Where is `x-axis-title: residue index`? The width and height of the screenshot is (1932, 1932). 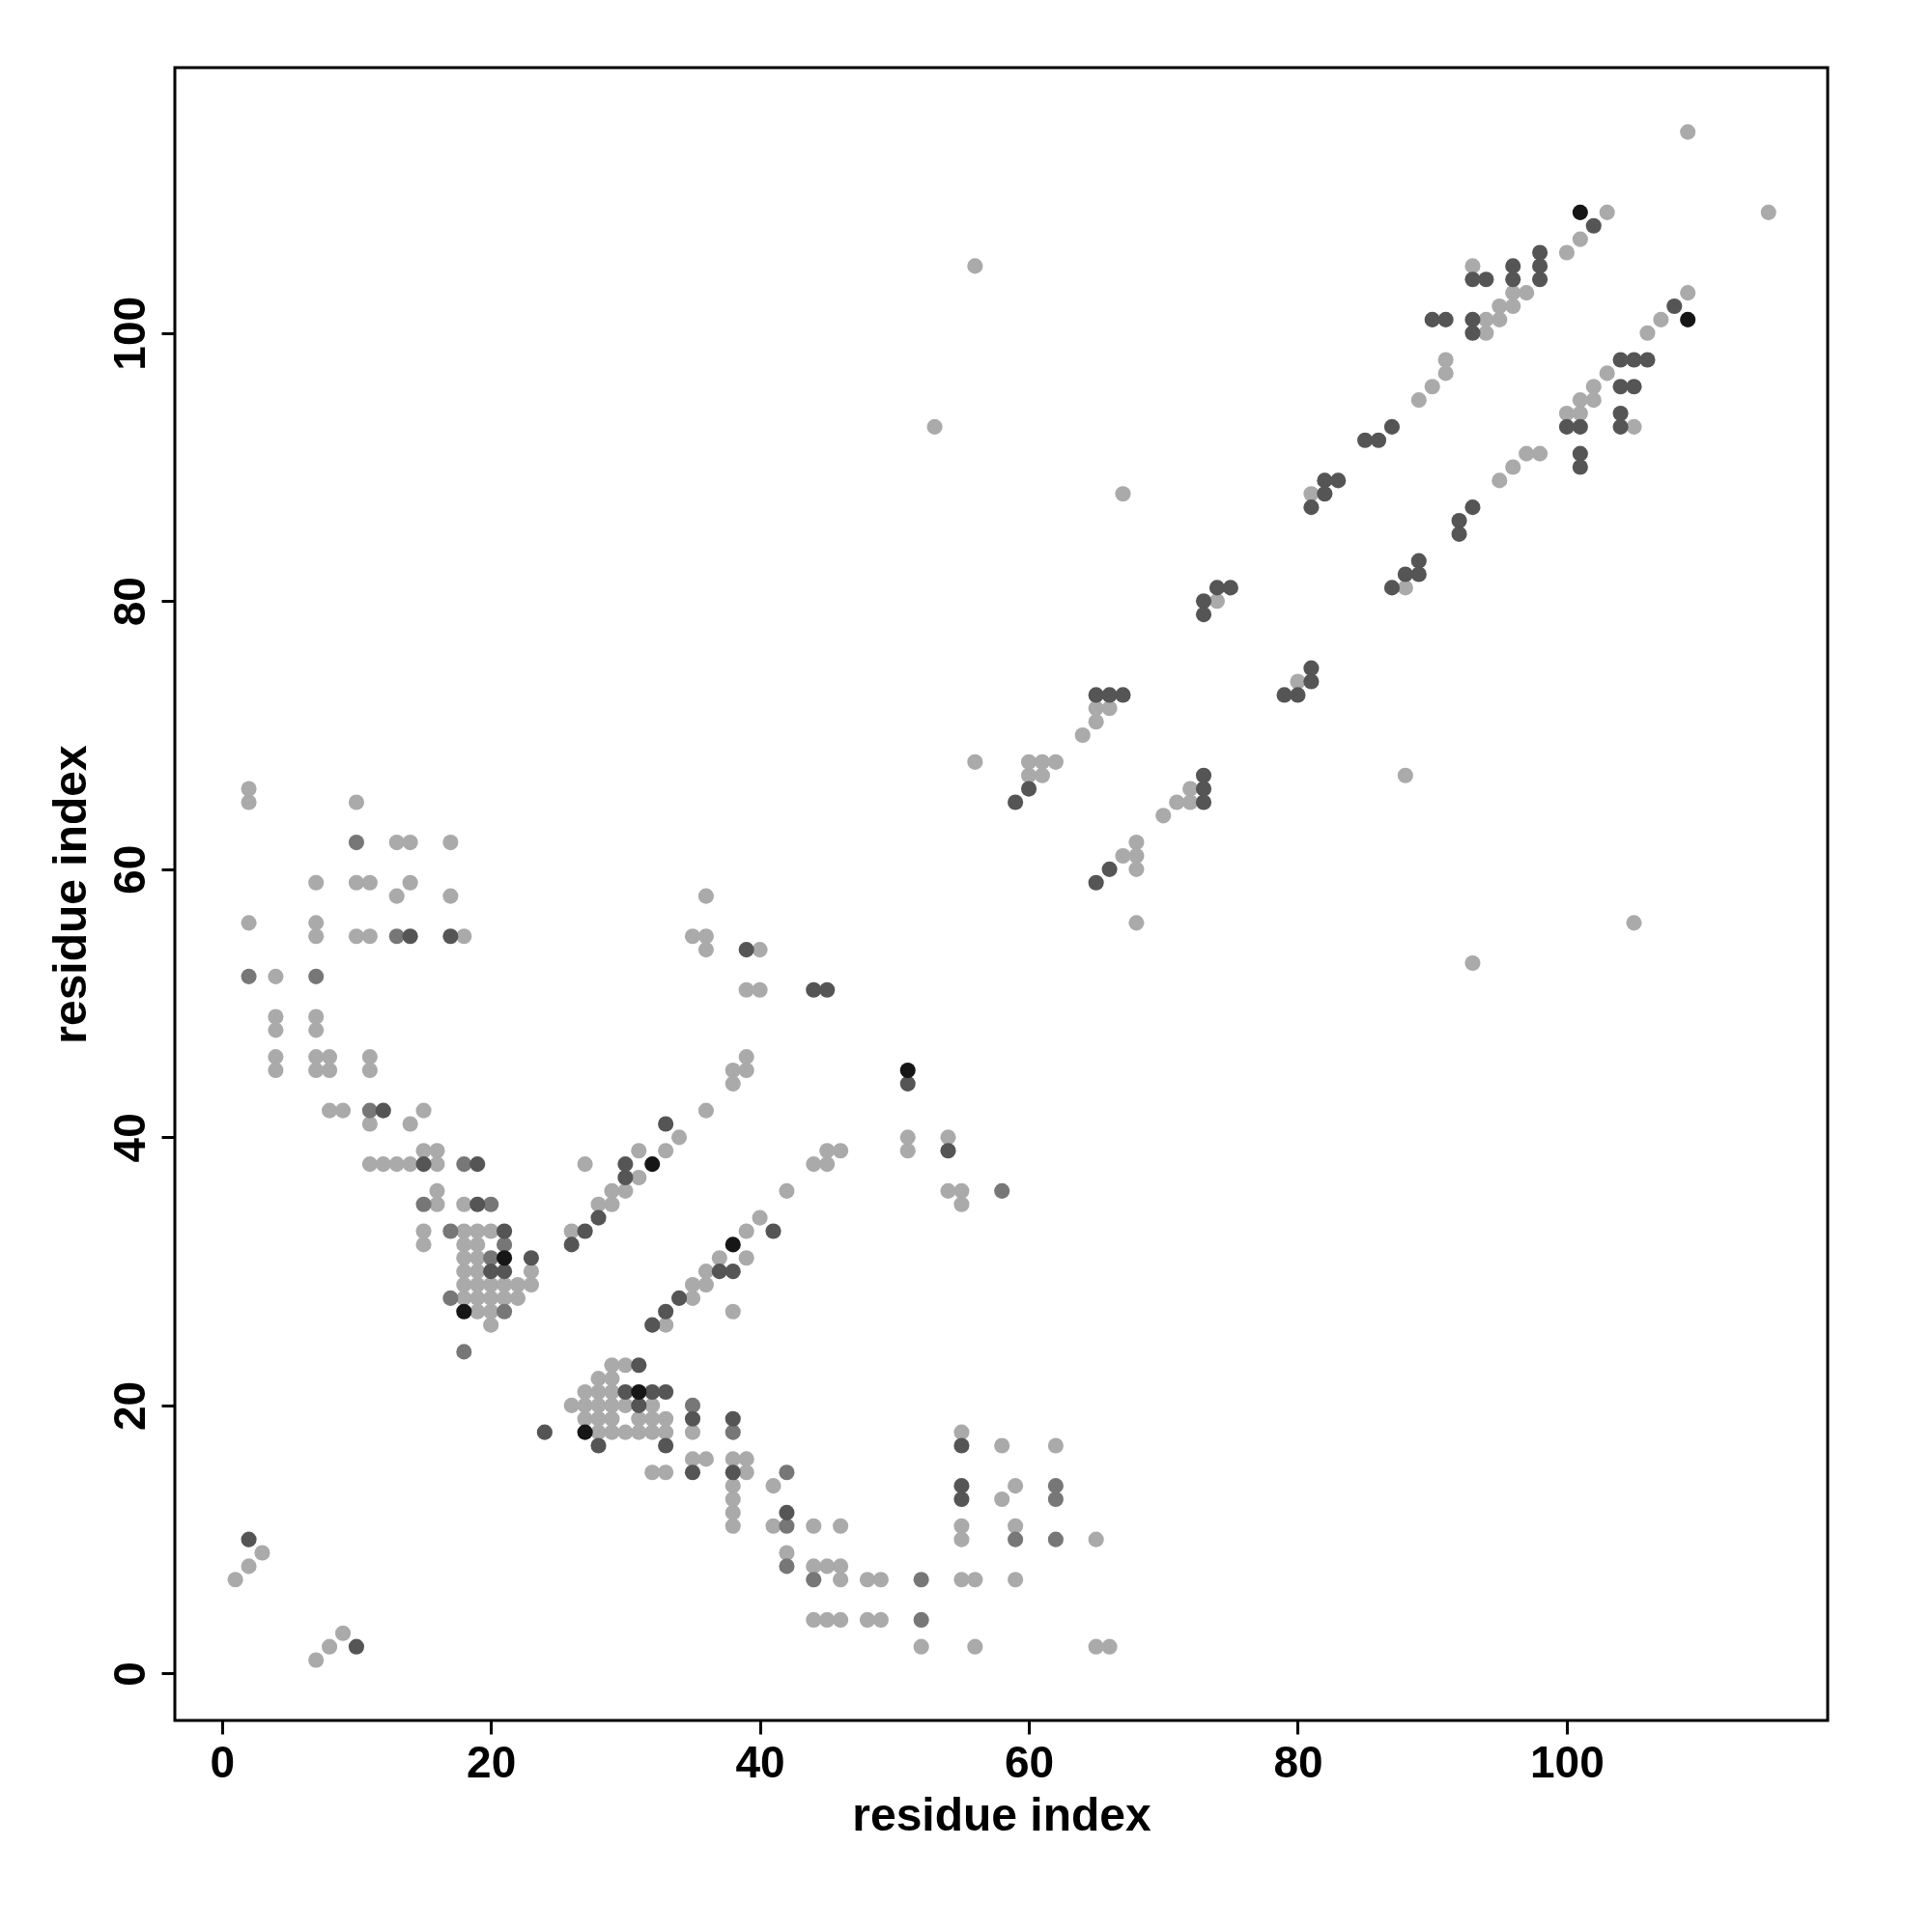
x-axis-title: residue index is located at coordinates (1002, 1814).